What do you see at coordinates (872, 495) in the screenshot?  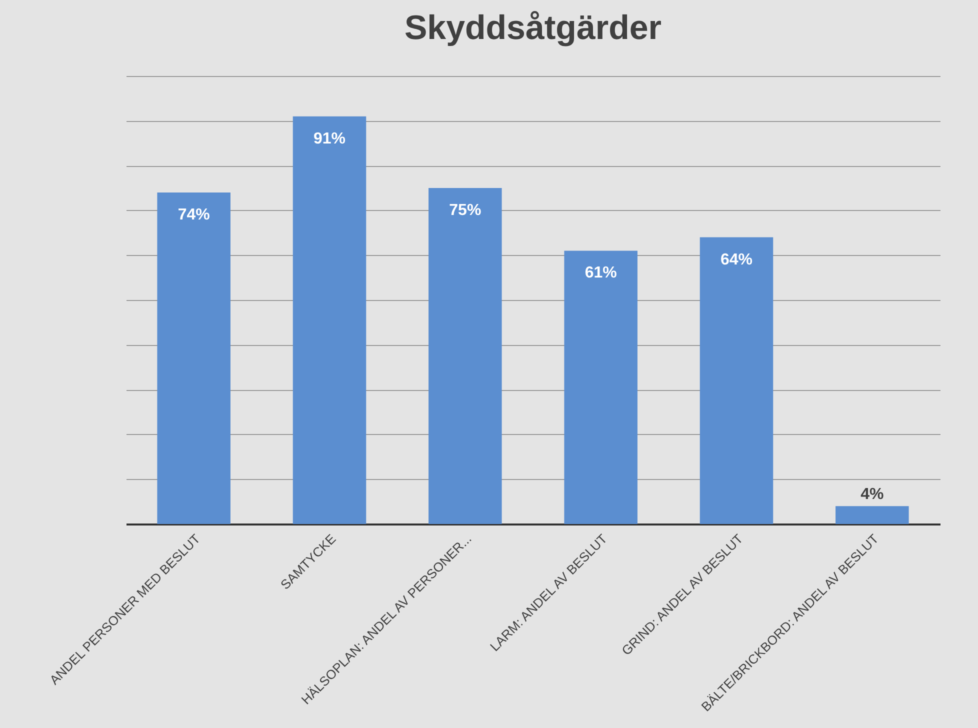 I see `data-label: 4%` at bounding box center [872, 495].